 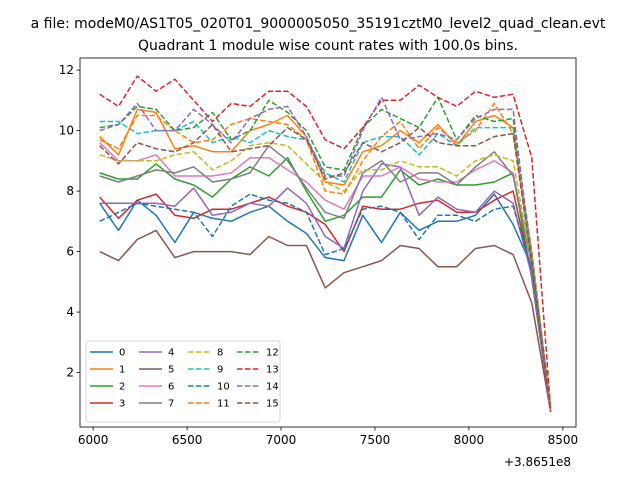 I want to click on y-tick-label: 8, so click(x=70, y=191).